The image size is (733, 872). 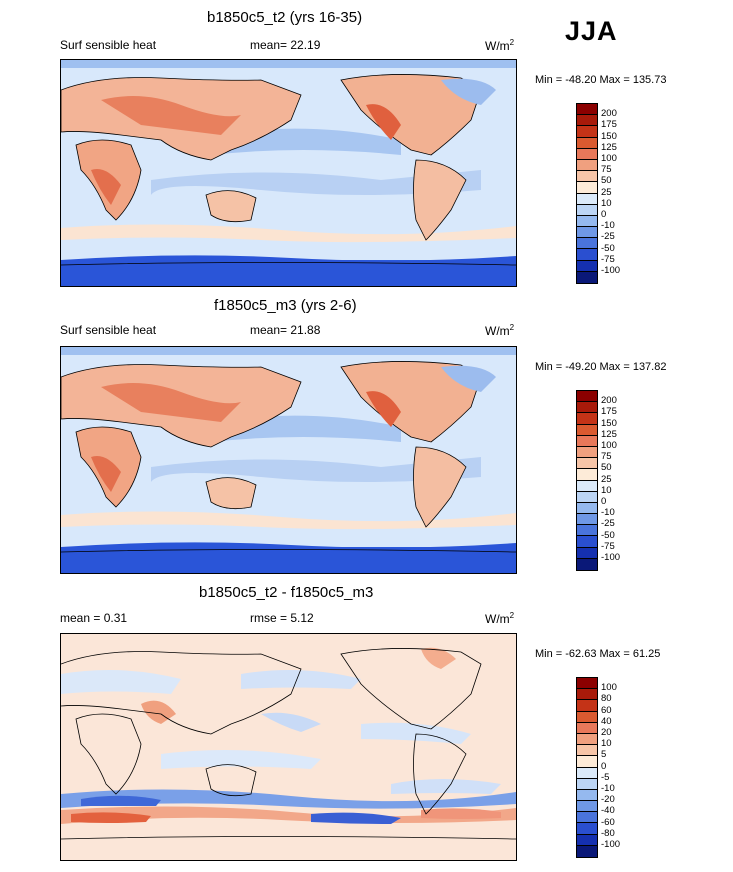 I want to click on panel-1-minmax: Min = -48.20 Max = 135.73, so click(x=601, y=80).